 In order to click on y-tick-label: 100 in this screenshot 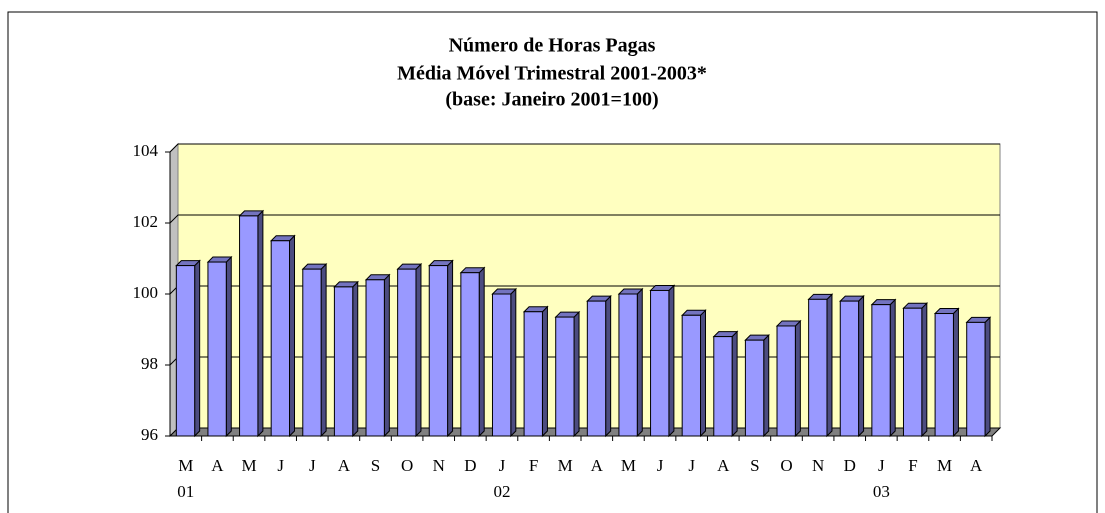, I will do `click(146, 292)`.